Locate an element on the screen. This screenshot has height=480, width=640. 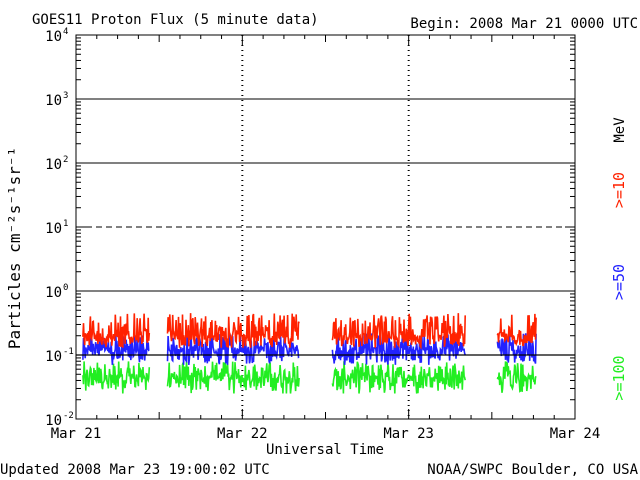
y-tick-exponent: 0 is located at coordinates (65, 288).